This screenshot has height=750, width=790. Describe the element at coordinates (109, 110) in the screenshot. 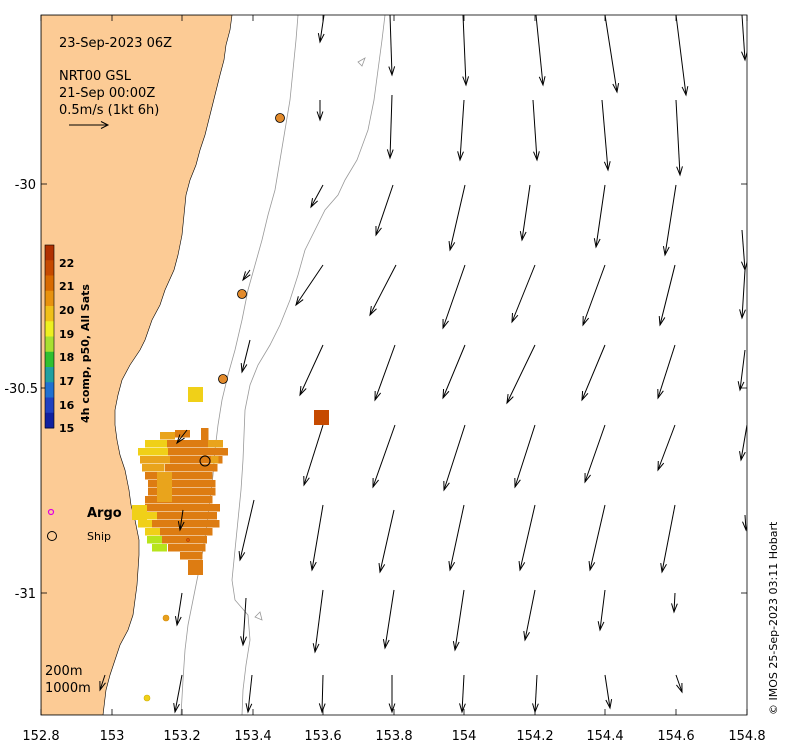

I see `scale-label: 0.5m/s (1kt 6h)` at that location.